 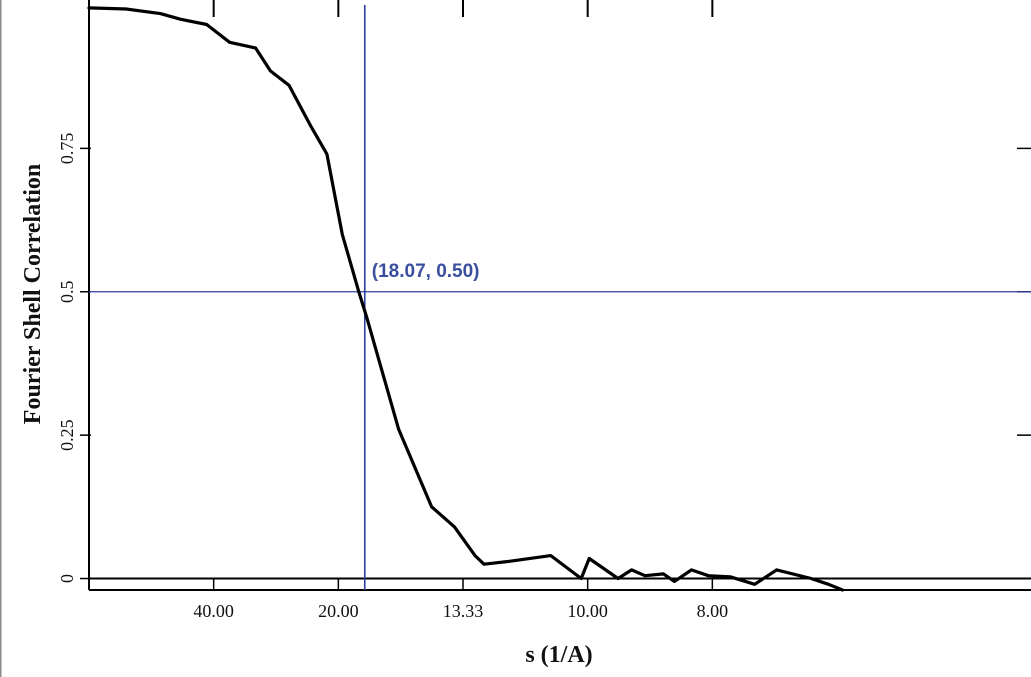 What do you see at coordinates (713, 611) in the screenshot?
I see `x-tick-label-4: 8.00` at bounding box center [713, 611].